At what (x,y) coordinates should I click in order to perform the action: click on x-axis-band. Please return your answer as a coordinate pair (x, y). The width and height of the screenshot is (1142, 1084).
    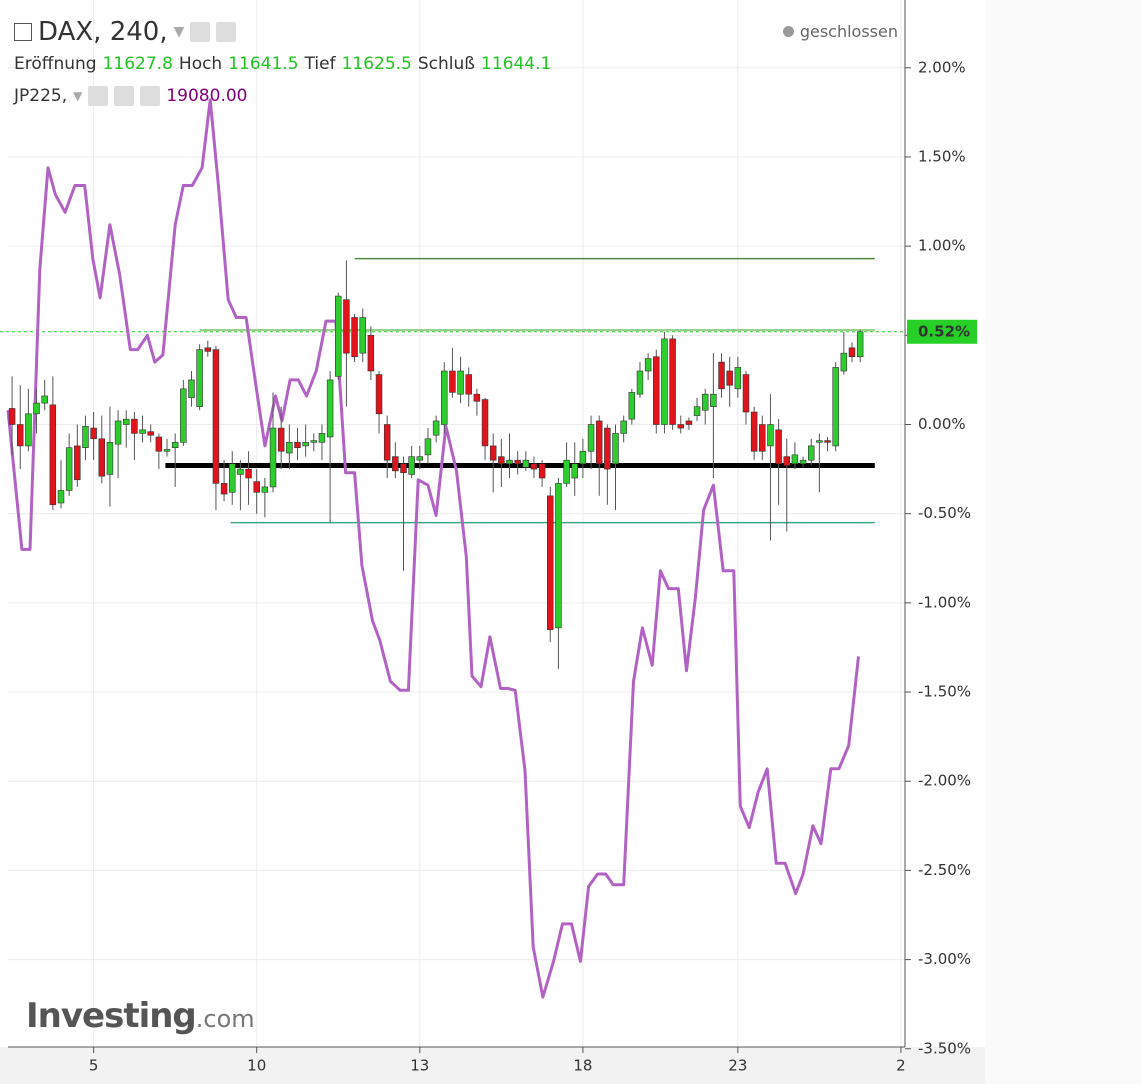
    Looking at the image, I should click on (492, 1065).